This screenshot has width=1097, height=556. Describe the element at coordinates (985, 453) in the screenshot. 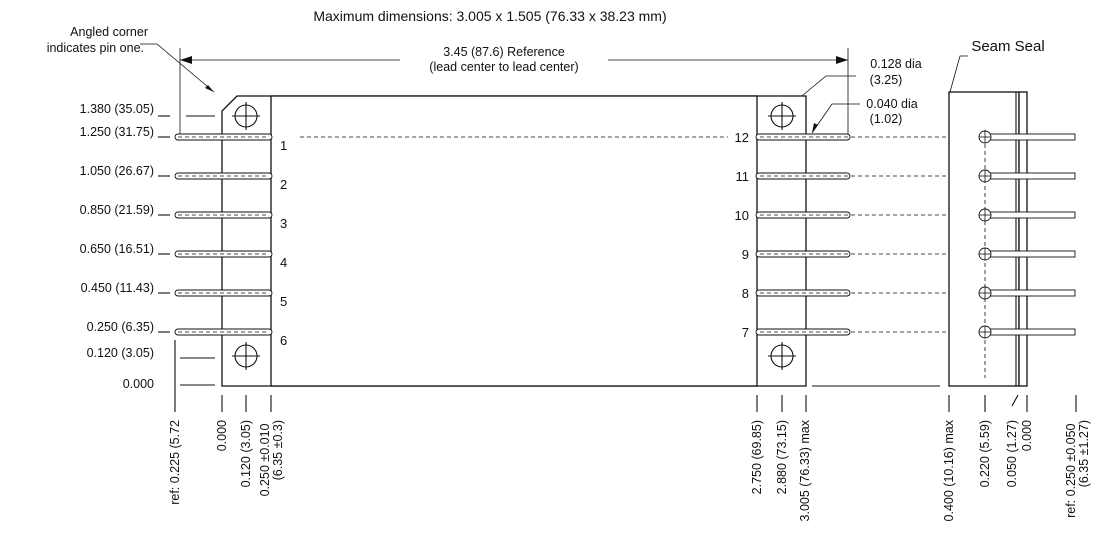

I see `bottom-dim-0220: 0.220 (5.59)` at that location.